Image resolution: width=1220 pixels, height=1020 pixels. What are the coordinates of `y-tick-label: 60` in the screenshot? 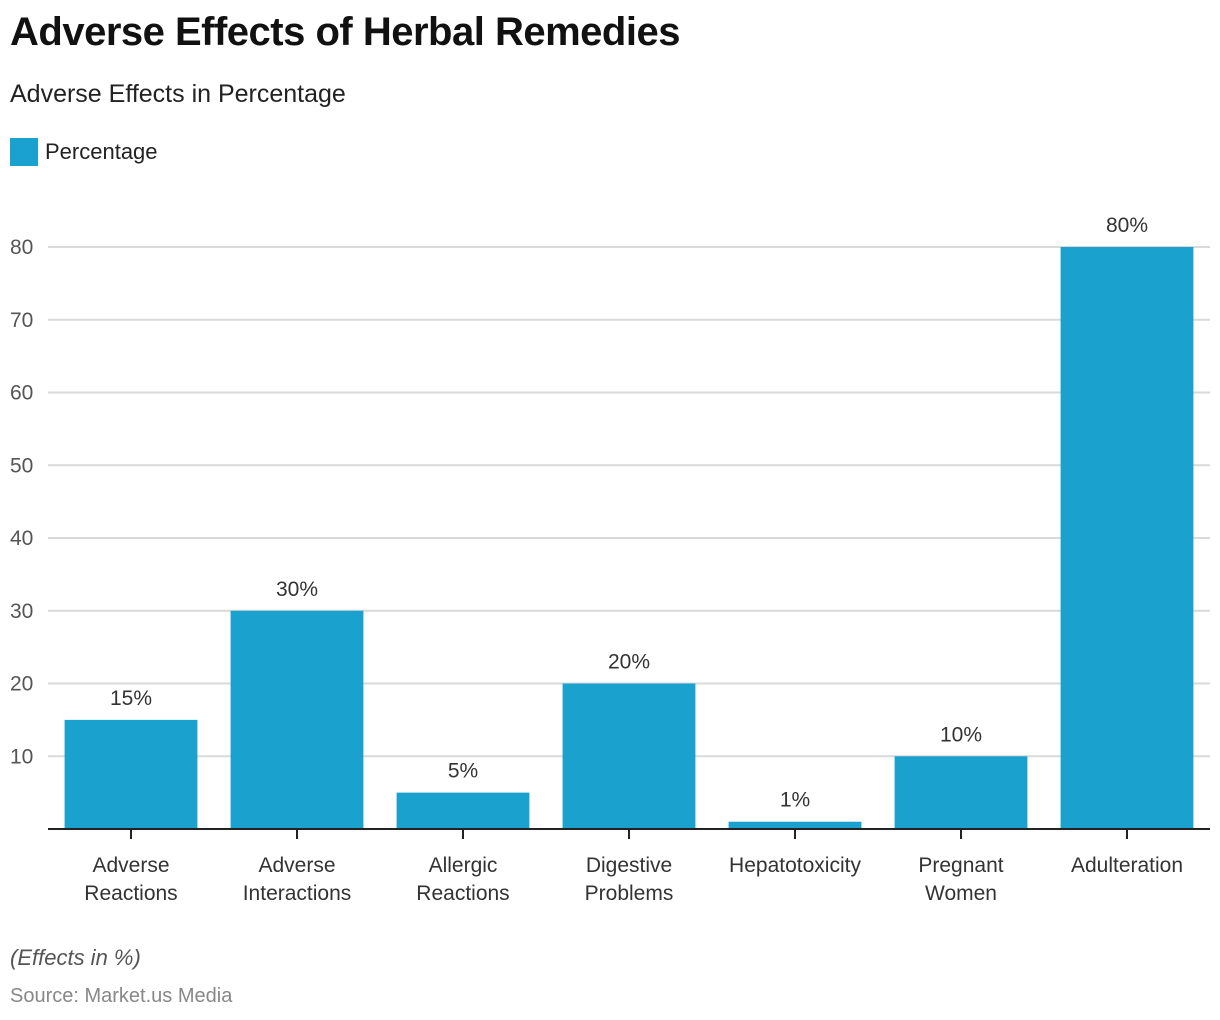 It's located at (21, 393).